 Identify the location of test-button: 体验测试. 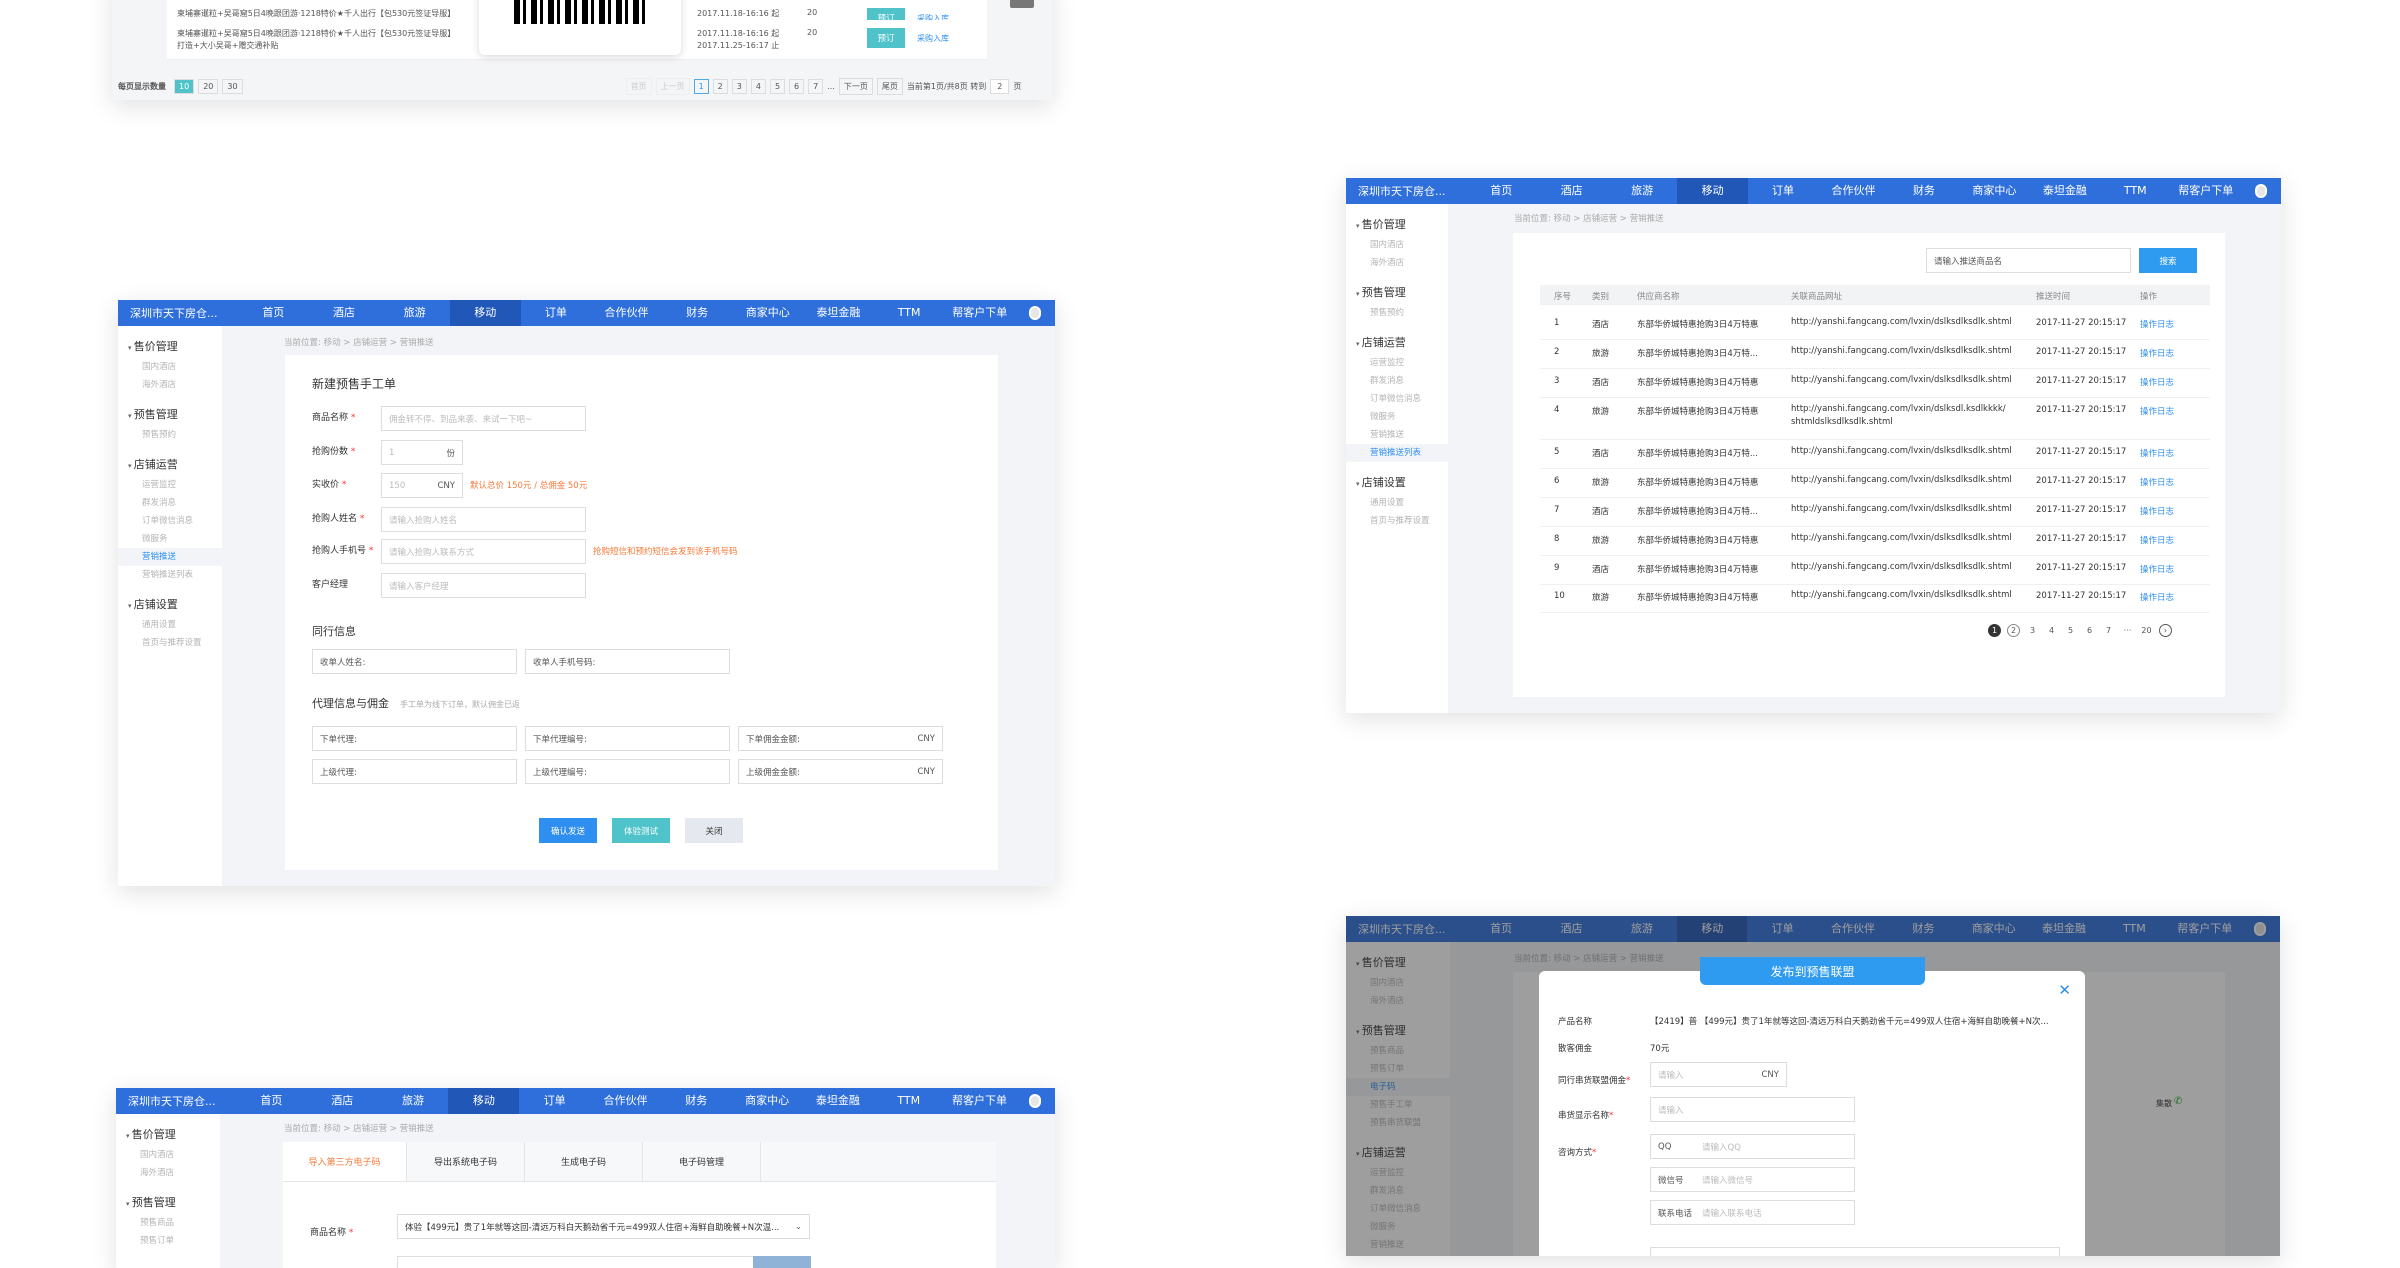
(641, 830).